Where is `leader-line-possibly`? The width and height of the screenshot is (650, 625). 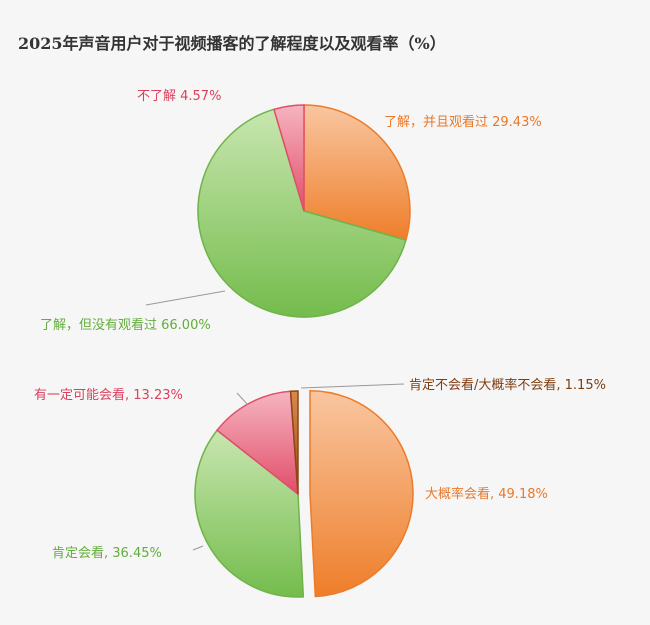
leader-line-possibly is located at coordinates (242, 399).